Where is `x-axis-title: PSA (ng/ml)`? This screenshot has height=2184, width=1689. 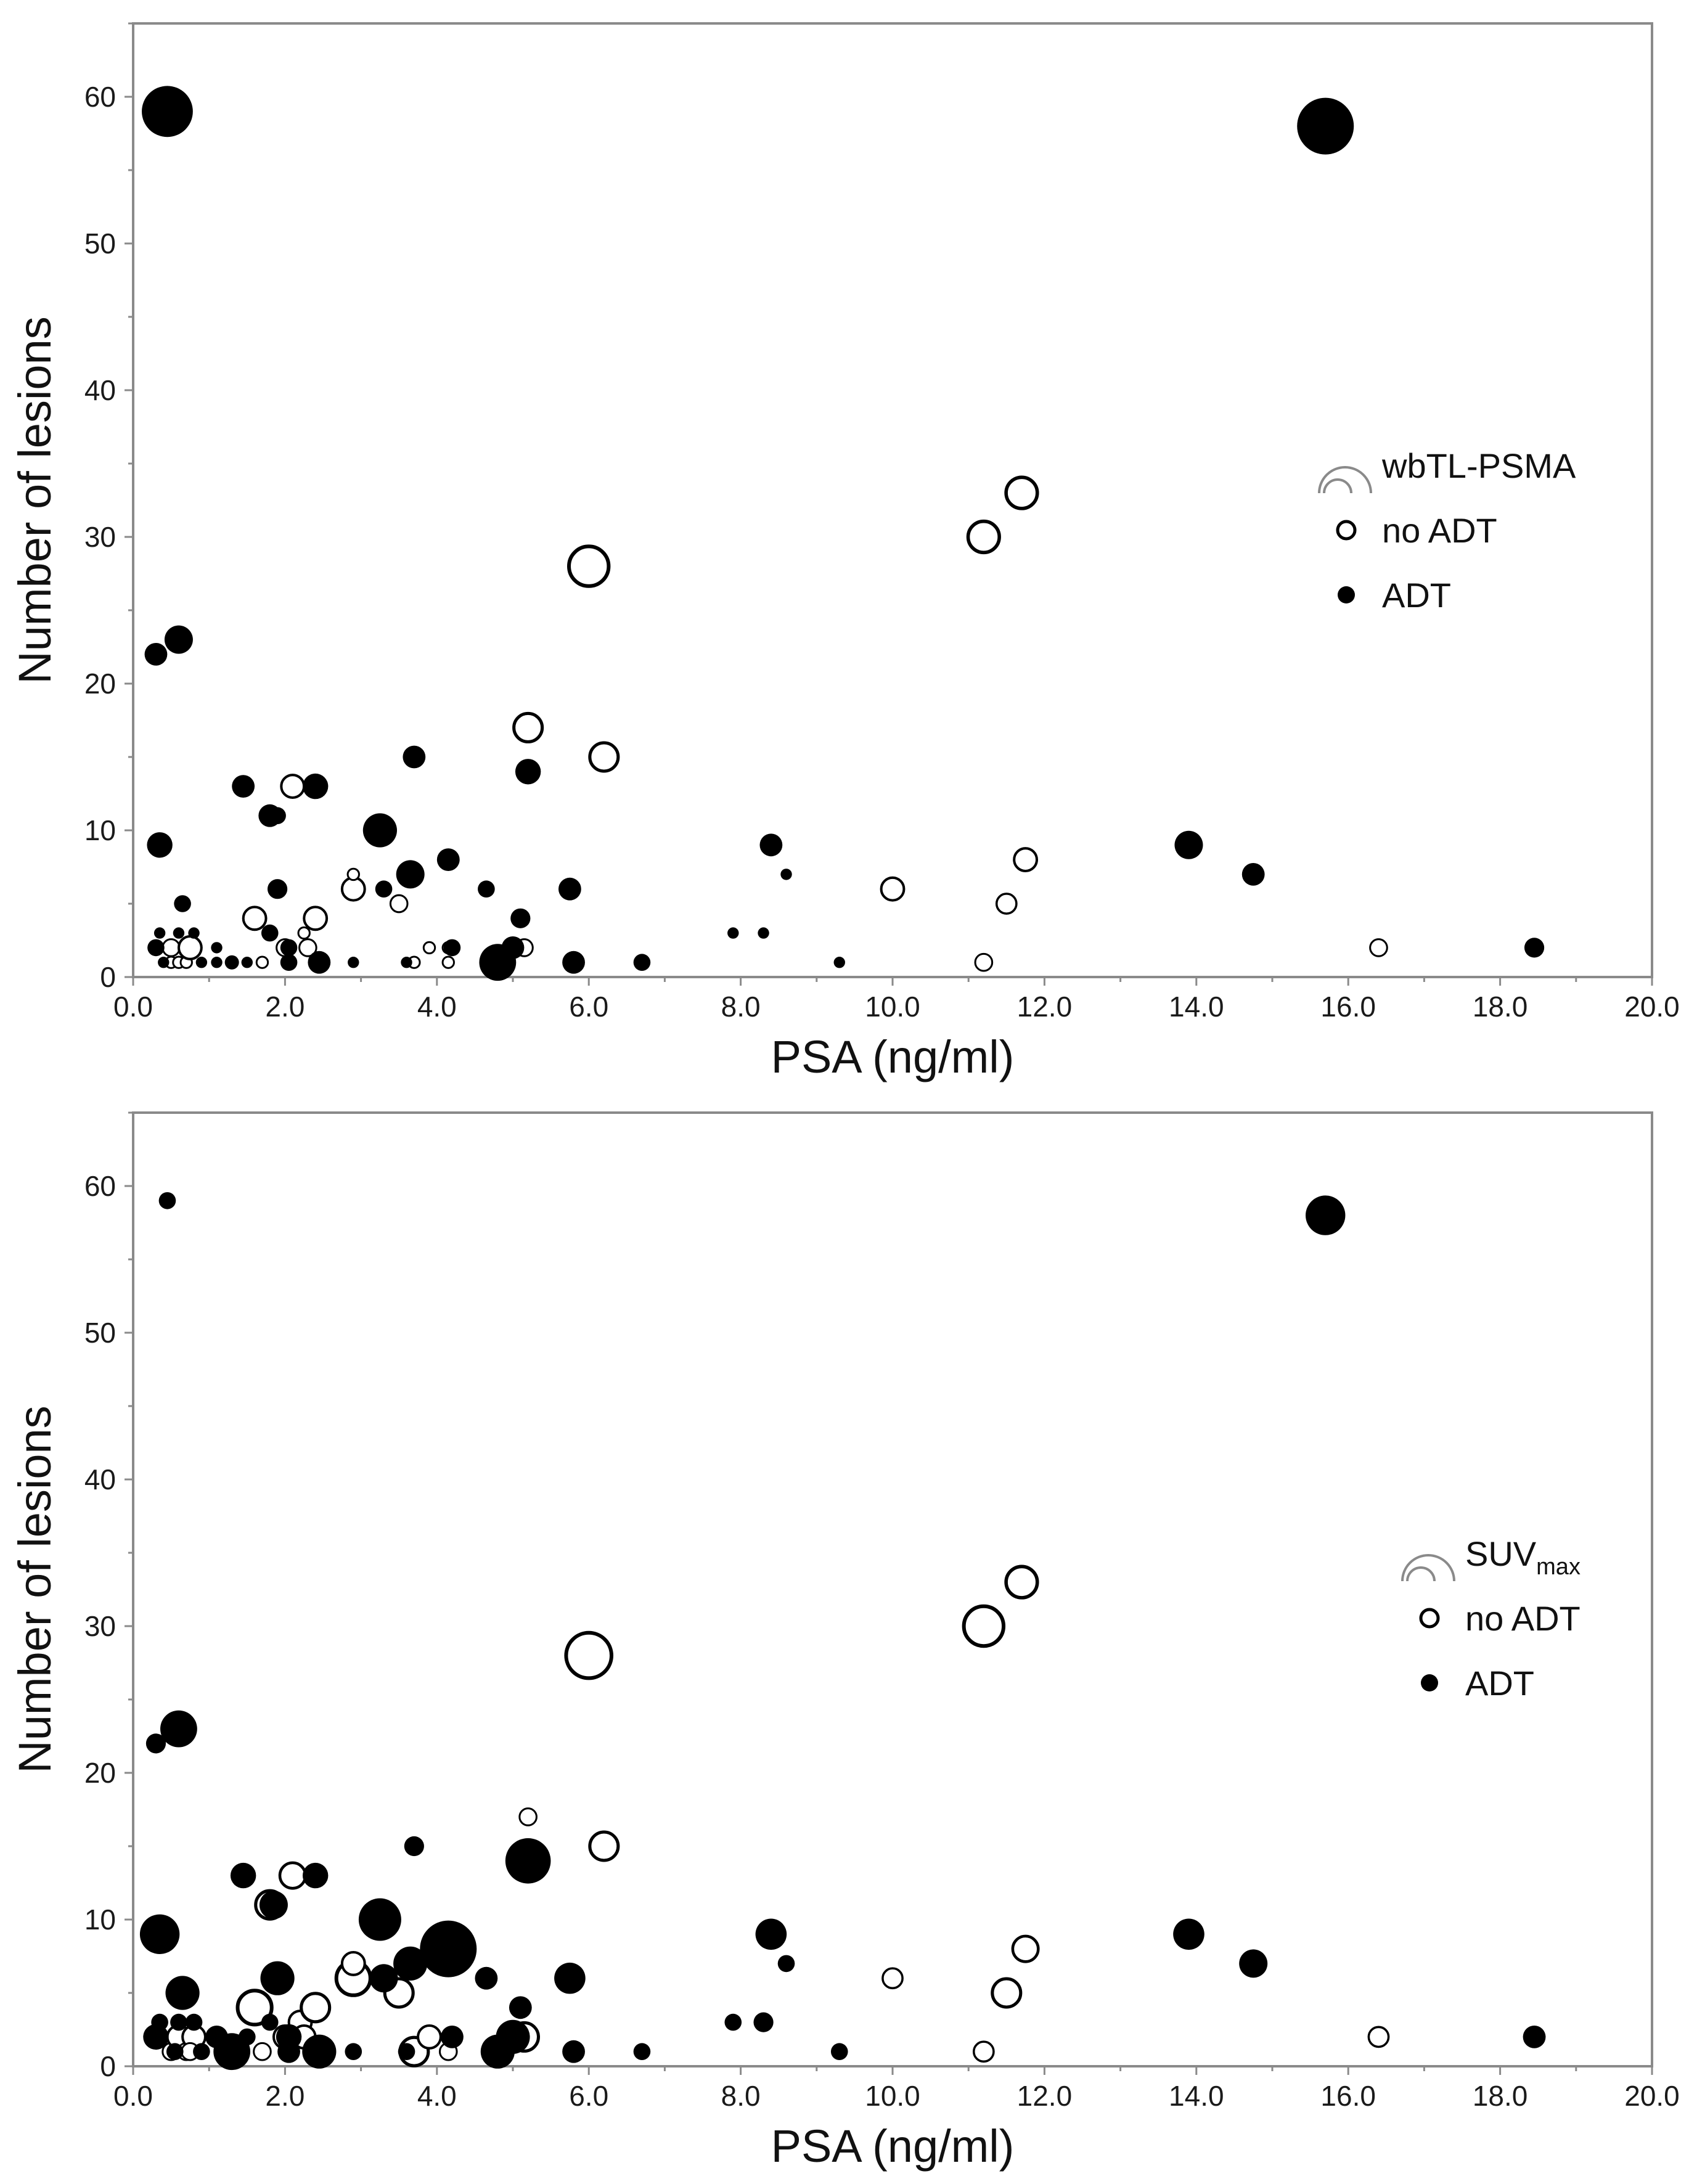
x-axis-title: PSA (ng/ml) is located at coordinates (893, 2146).